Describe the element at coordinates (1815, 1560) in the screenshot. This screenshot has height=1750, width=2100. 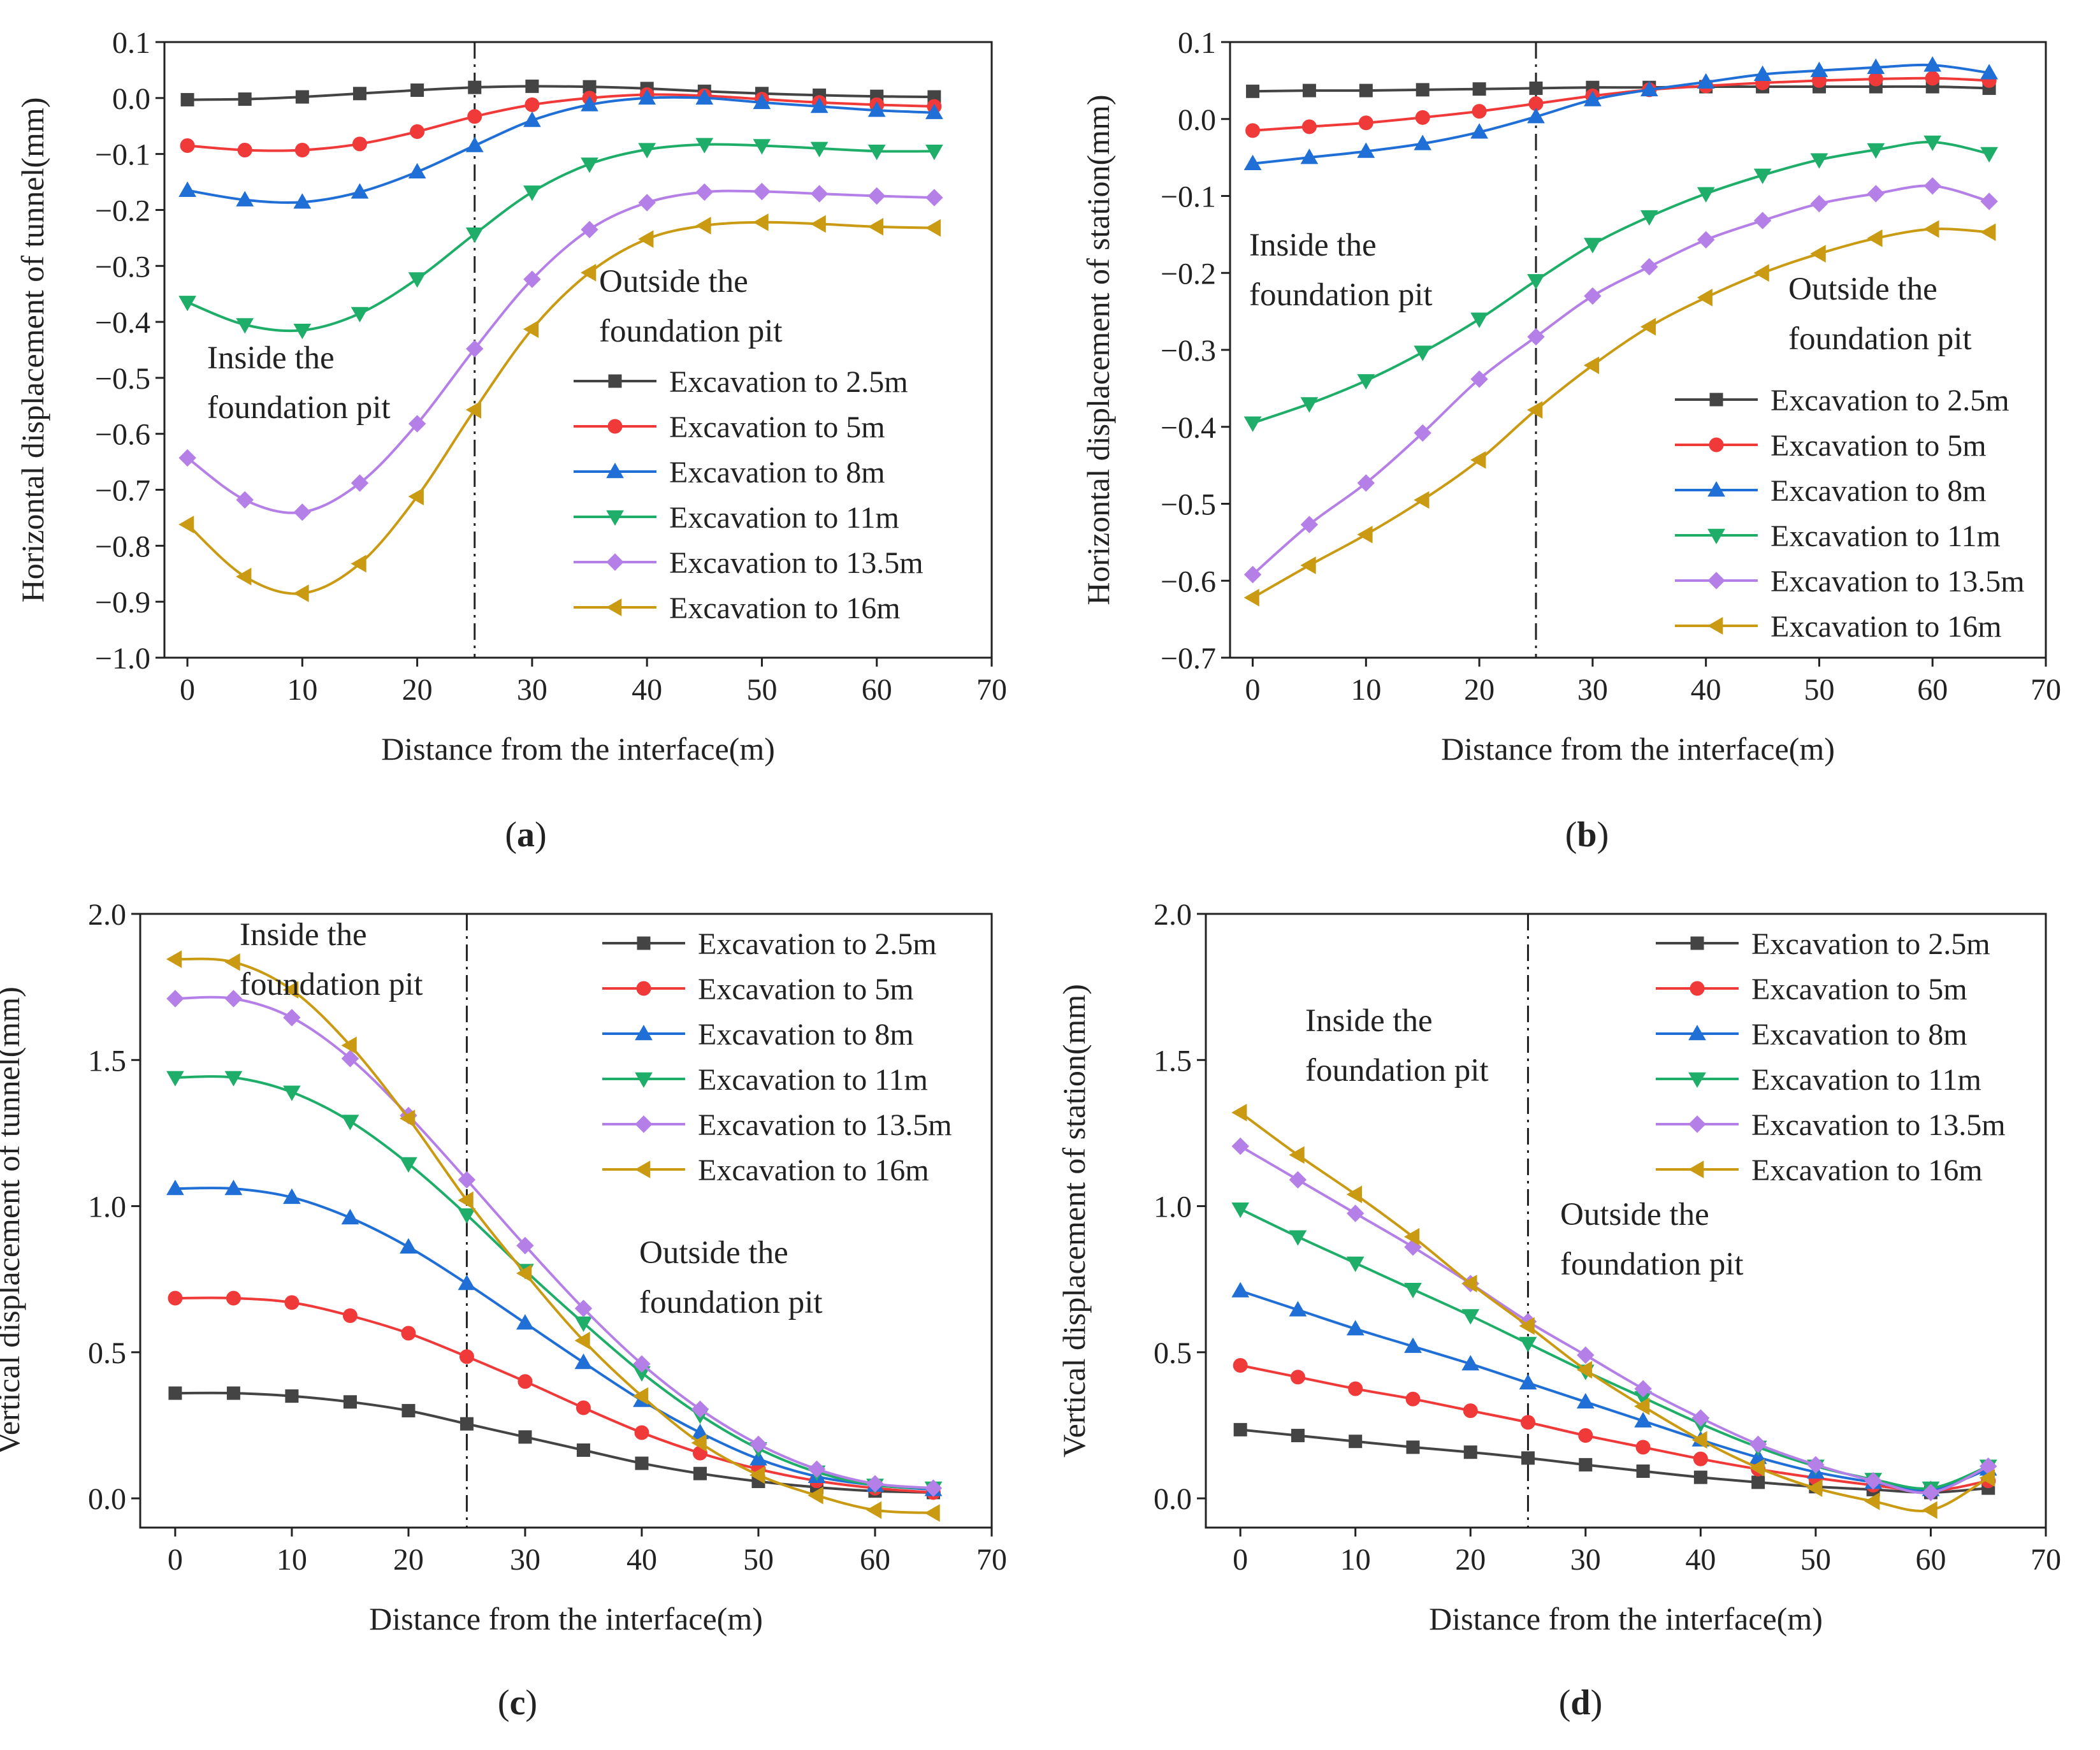
I see `x-tick-label: 50` at that location.